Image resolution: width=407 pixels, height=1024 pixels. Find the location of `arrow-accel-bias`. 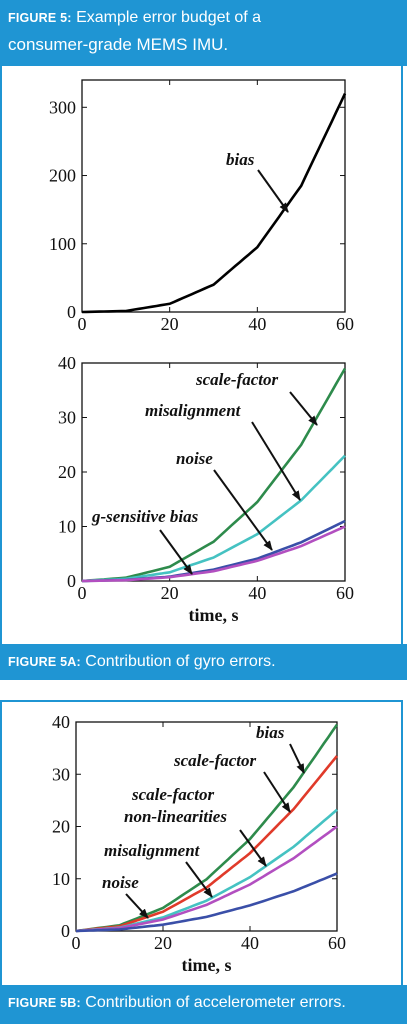

arrow-accel-bias is located at coordinates (297, 758).